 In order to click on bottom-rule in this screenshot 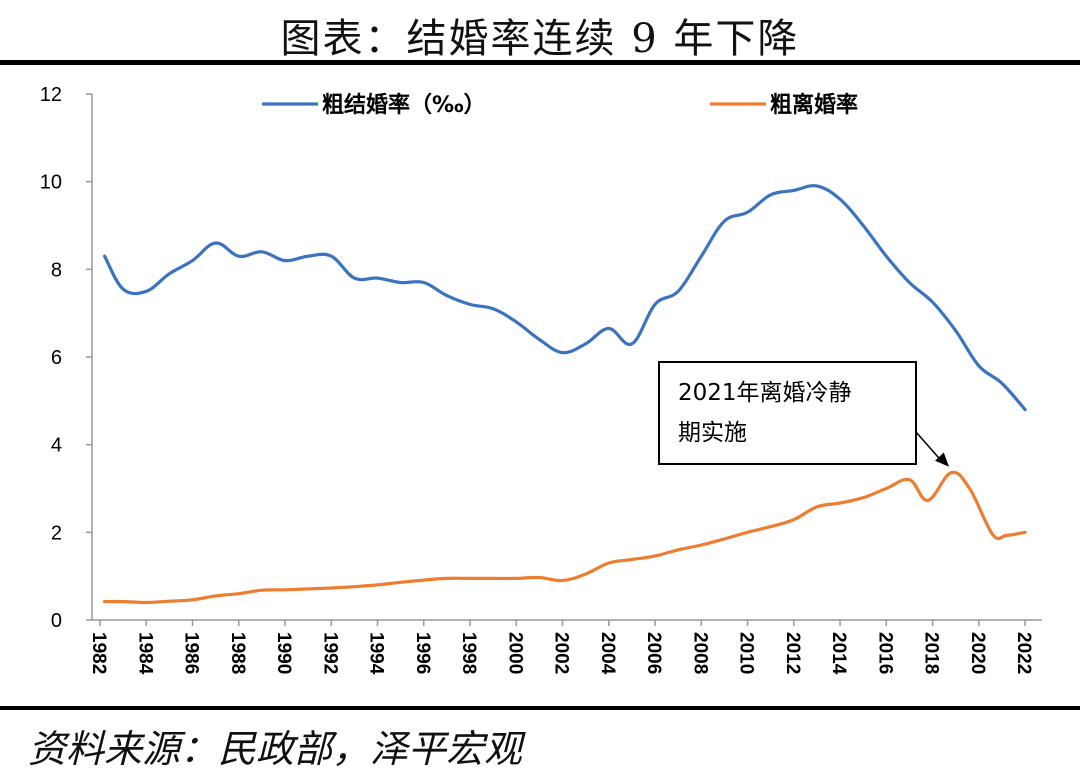, I will do `click(540, 708)`.